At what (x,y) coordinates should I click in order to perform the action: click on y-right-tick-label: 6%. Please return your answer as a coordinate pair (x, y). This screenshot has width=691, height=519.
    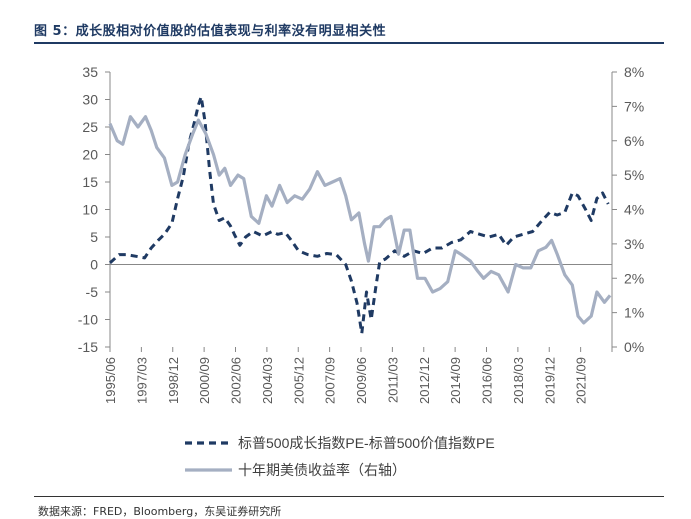
    Looking at the image, I should click on (634, 141).